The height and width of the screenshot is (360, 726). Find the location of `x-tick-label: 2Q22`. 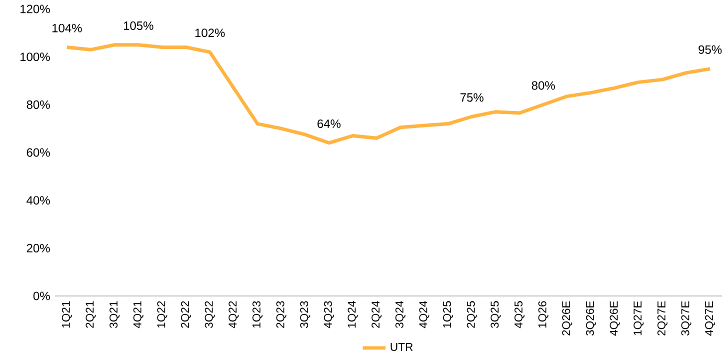

x-tick-label: 2Q22 is located at coordinates (186, 314).